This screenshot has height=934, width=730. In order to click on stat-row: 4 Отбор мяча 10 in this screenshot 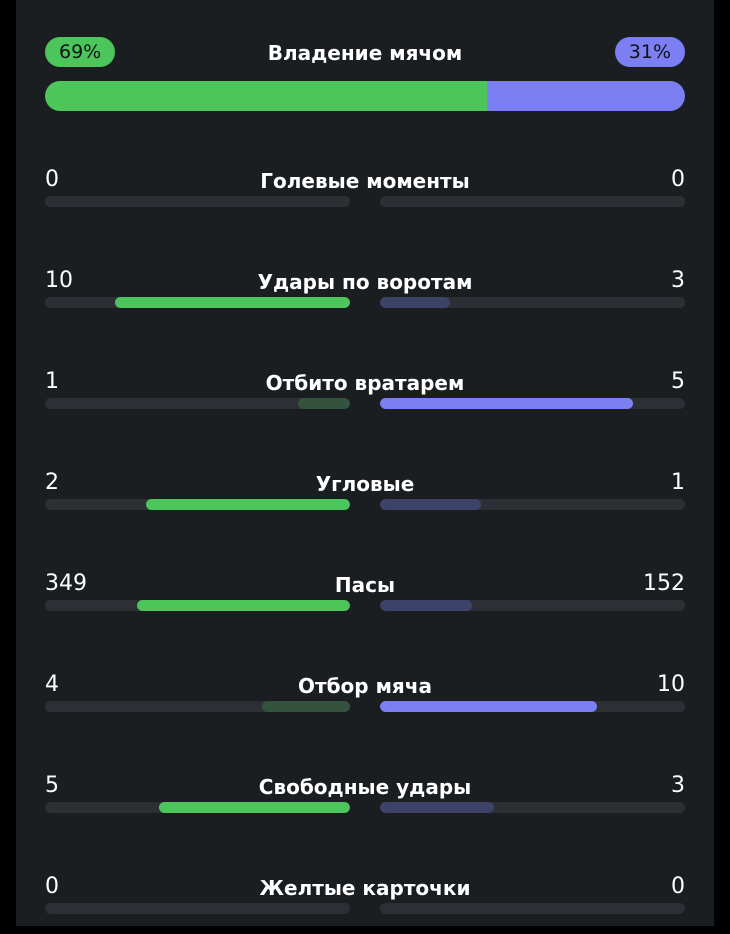, I will do `click(365, 702)`.